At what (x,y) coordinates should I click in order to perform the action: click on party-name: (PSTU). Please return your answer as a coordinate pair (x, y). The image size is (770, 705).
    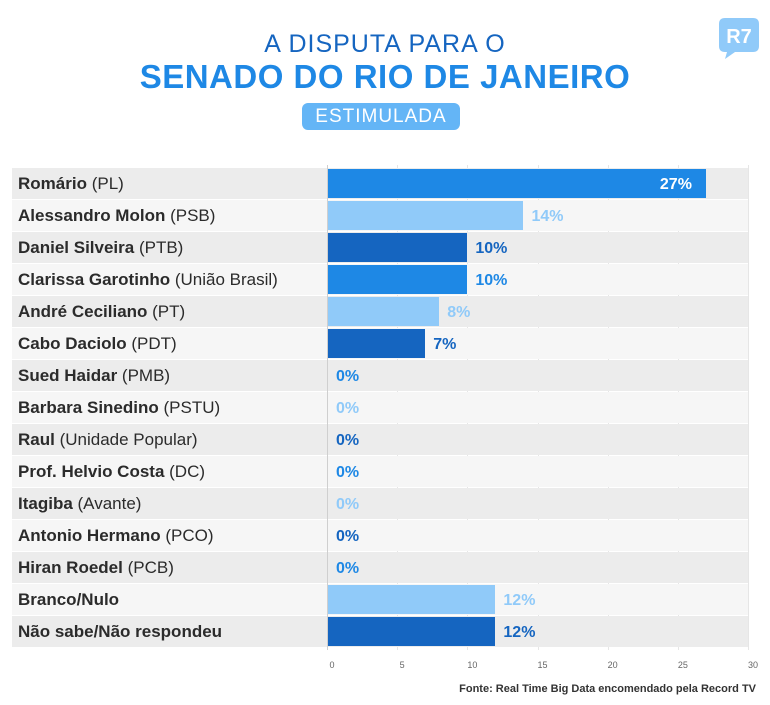
    Looking at the image, I should click on (189, 407).